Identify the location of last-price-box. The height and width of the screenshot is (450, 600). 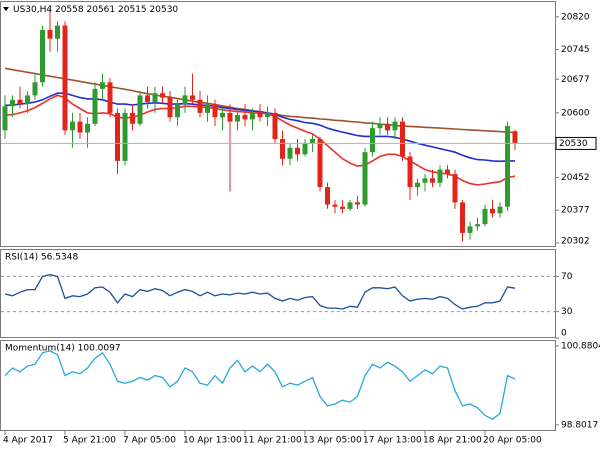
(576, 143).